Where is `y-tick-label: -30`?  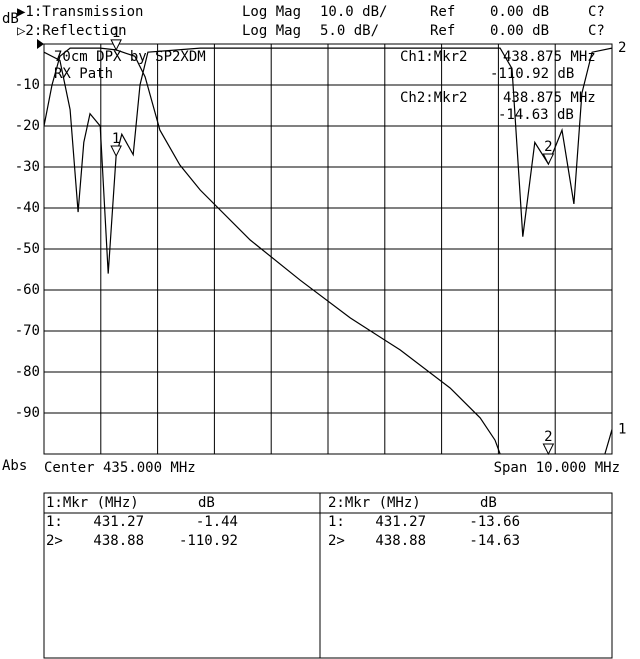 y-tick-label: -30 is located at coordinates (27, 167).